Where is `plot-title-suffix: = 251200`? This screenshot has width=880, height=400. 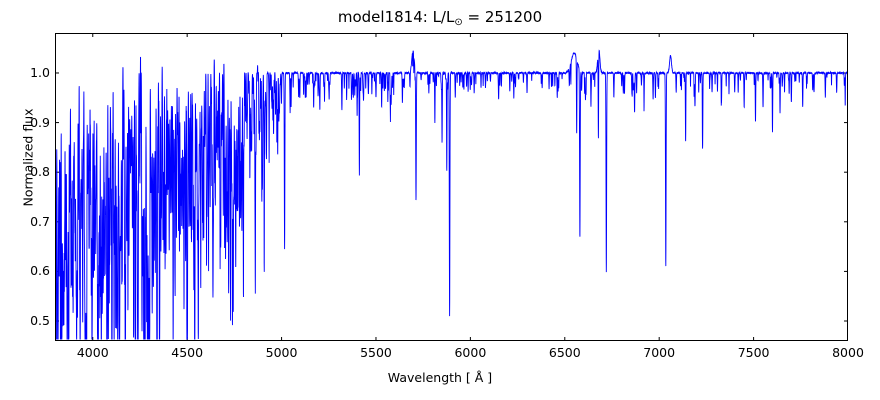 plot-title-suffix: = 251200 is located at coordinates (502, 17).